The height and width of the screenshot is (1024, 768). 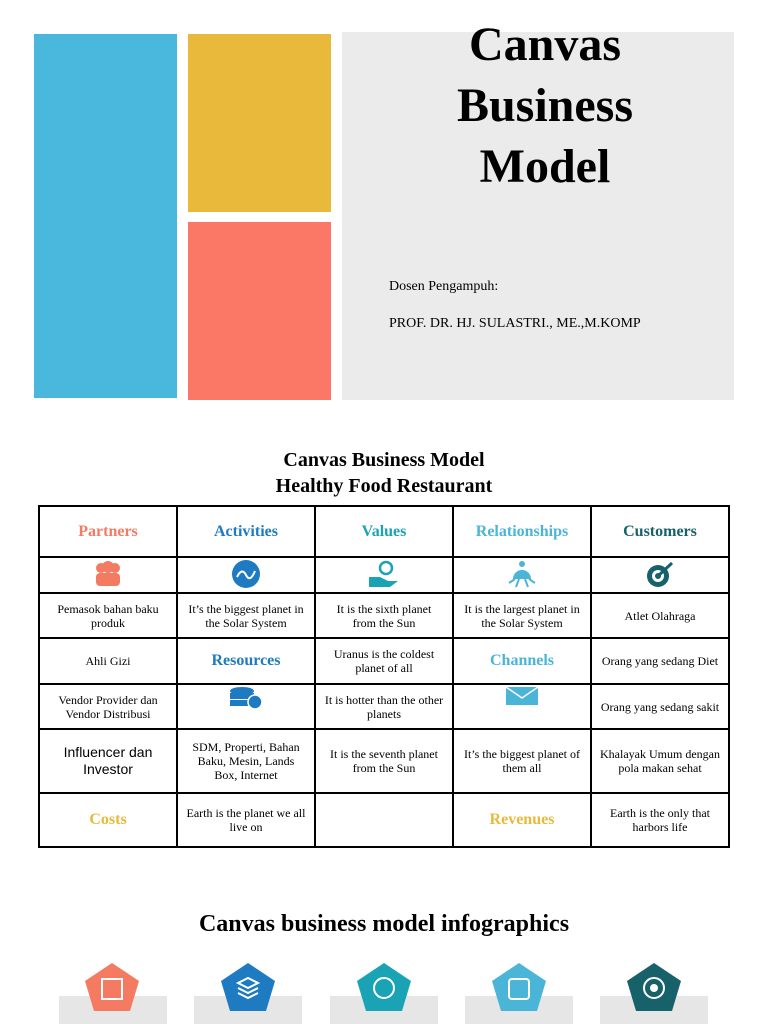 What do you see at coordinates (108, 761) in the screenshot?
I see `cell: Influencer dan Investor` at bounding box center [108, 761].